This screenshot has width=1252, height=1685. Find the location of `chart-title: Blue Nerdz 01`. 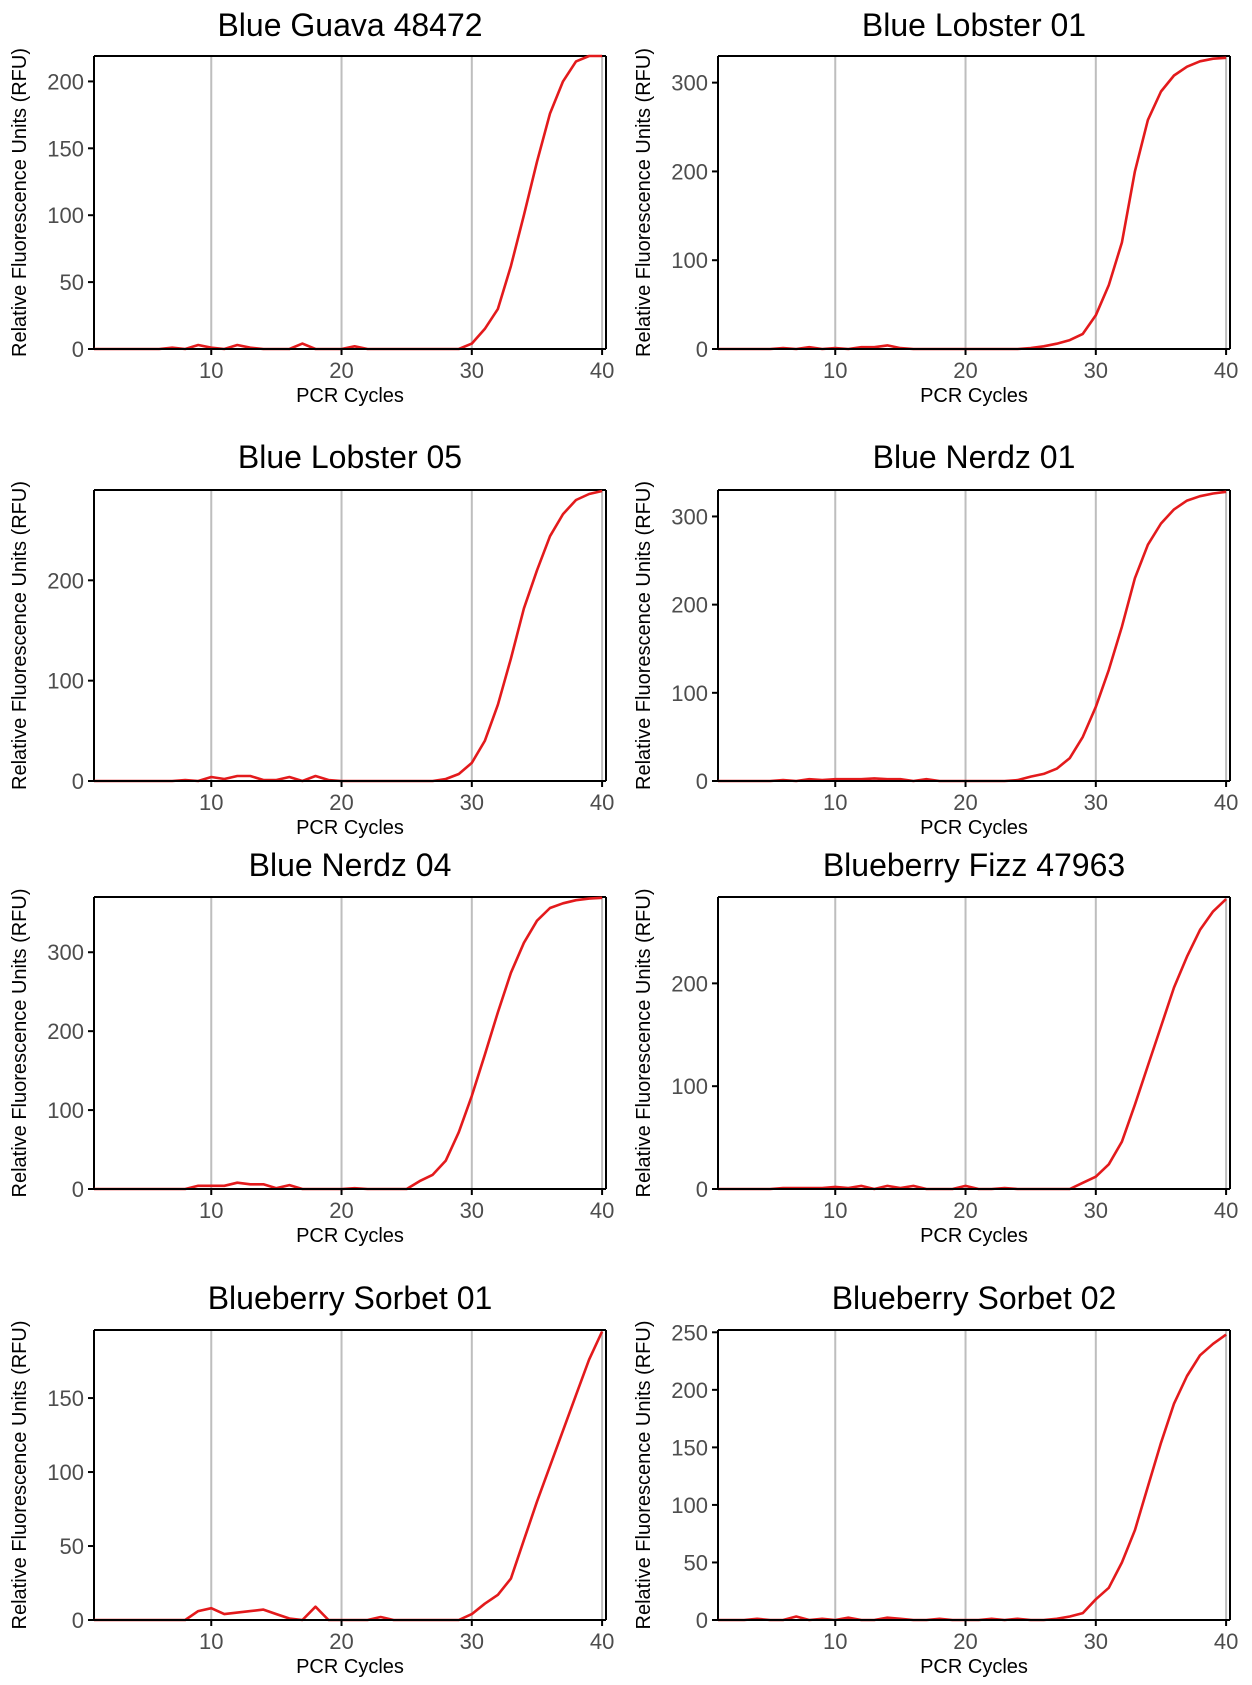

chart-title: Blue Nerdz 01 is located at coordinates (974, 457).